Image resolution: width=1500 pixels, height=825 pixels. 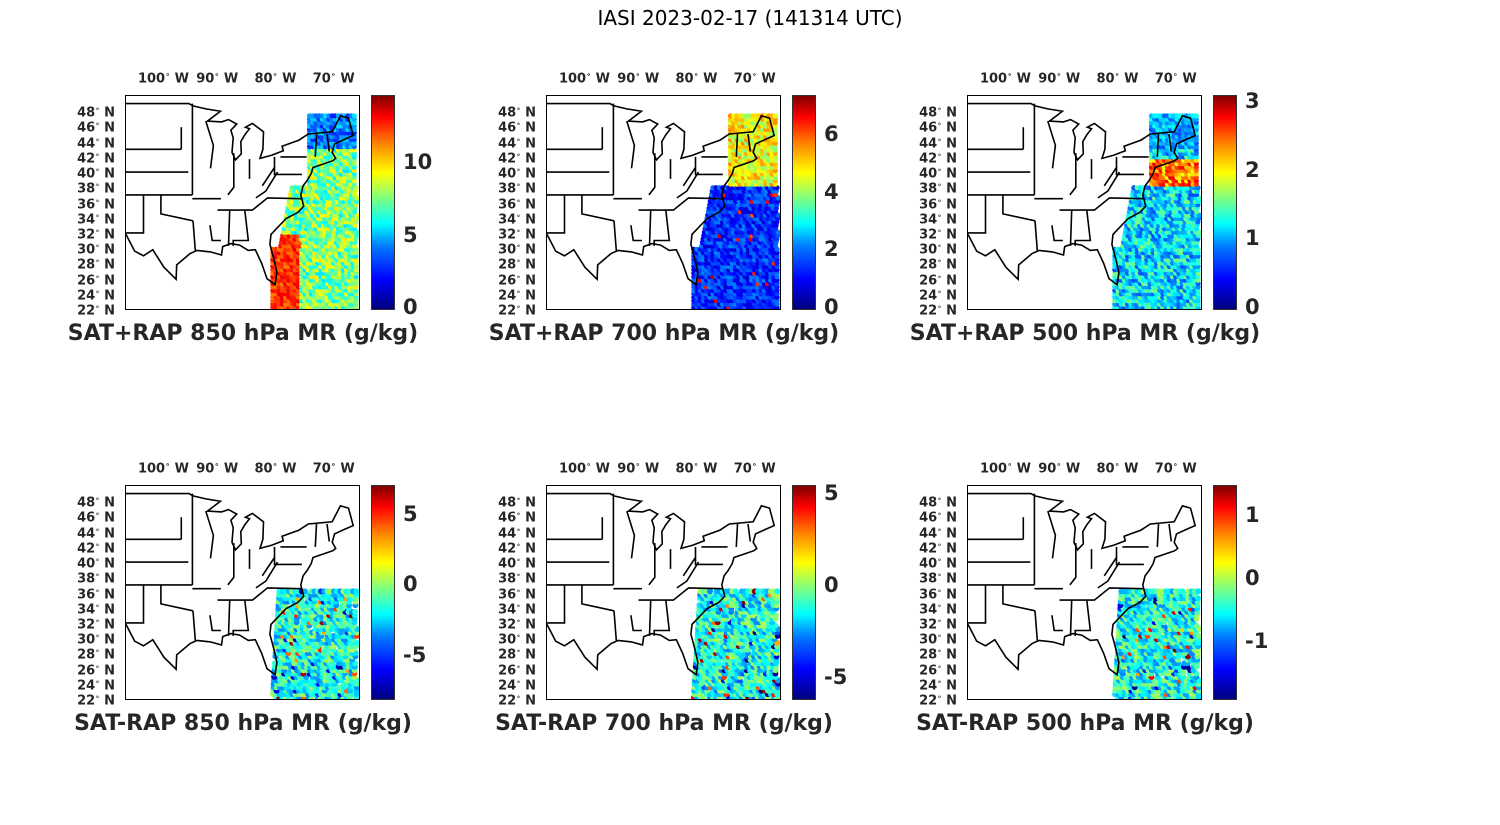 I want to click on colorbar-tick-label: 6, so click(x=831, y=134).